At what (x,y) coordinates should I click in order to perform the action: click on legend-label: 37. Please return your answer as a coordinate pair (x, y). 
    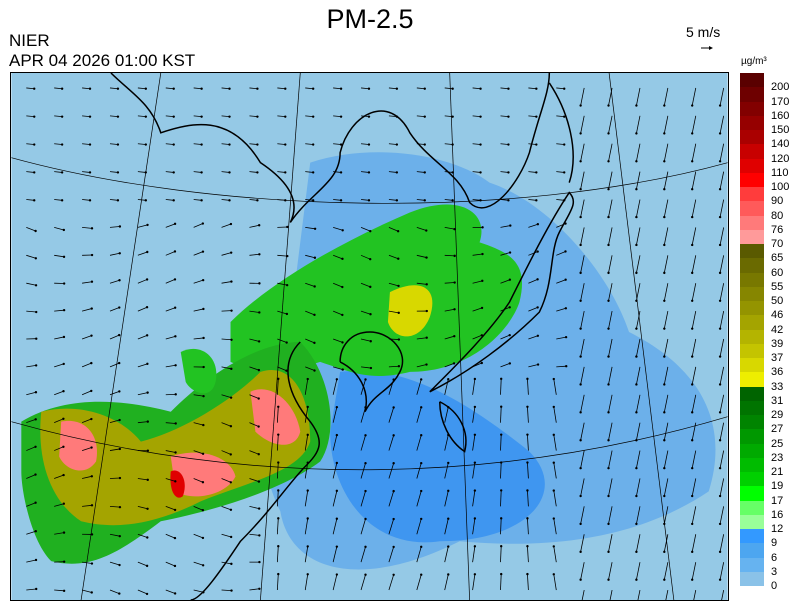
    Looking at the image, I should click on (777, 358).